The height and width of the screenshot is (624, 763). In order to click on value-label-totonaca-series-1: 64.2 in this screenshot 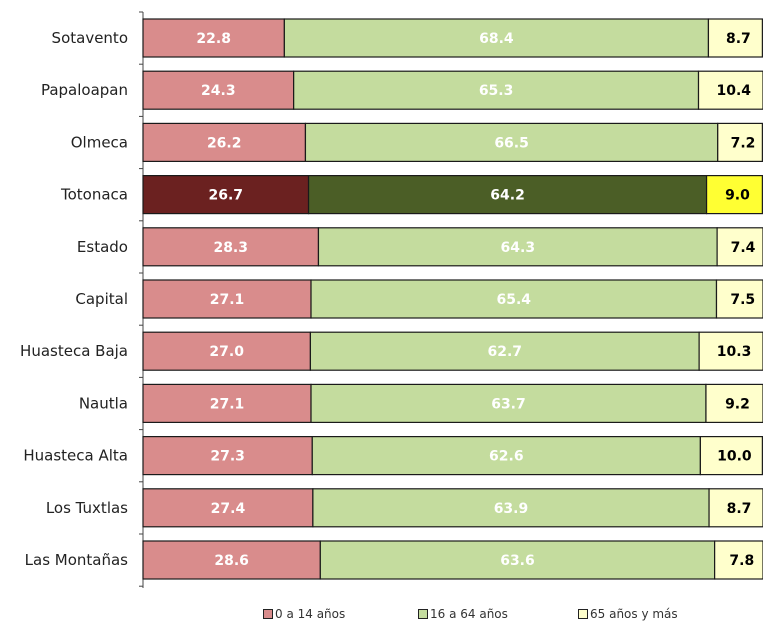, I will do `click(507, 196)`.